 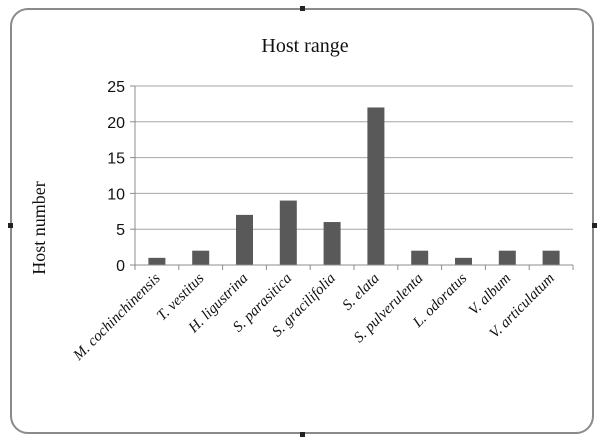 What do you see at coordinates (304, 46) in the screenshot?
I see `chart-title: Host range` at bounding box center [304, 46].